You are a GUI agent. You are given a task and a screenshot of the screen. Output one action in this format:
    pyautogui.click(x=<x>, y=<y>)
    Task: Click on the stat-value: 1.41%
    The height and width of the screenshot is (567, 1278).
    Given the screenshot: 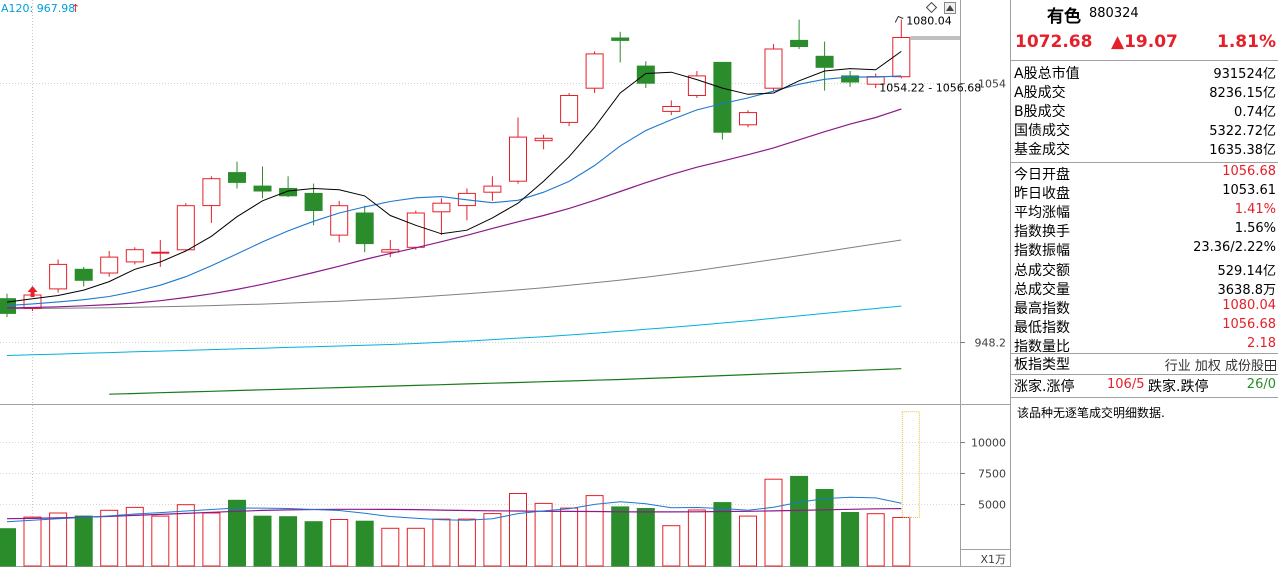 What is the action you would take?
    pyautogui.click(x=1255, y=210)
    